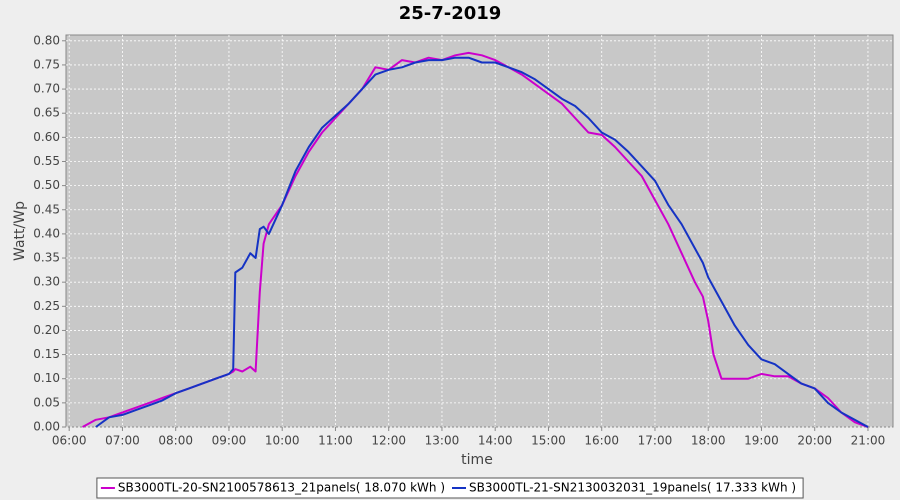 The width and height of the screenshot is (900, 500). What do you see at coordinates (229, 441) in the screenshot?
I see `x-tick-label: 09:00` at bounding box center [229, 441].